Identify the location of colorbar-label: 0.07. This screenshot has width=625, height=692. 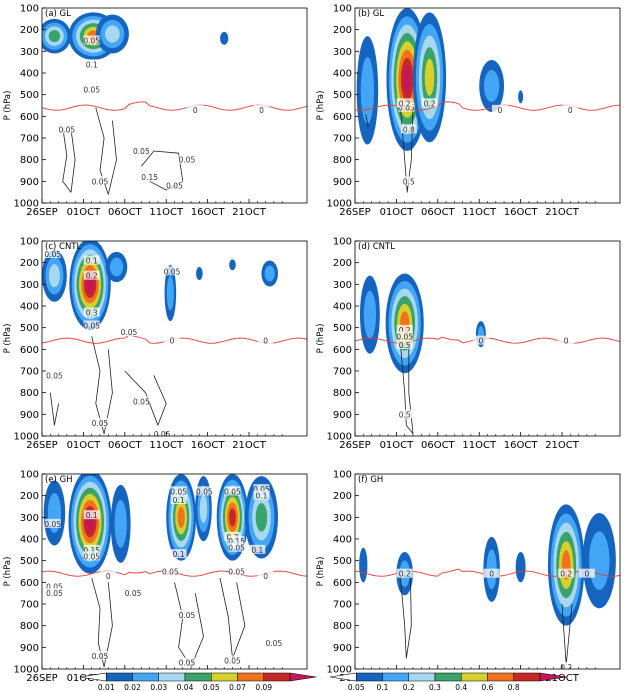
(237, 687).